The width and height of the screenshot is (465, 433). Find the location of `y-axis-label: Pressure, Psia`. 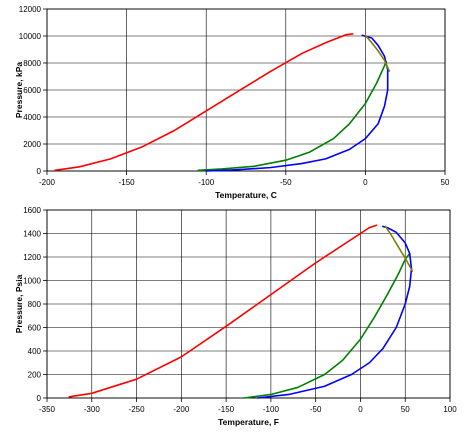

y-axis-label: Pressure, Psia is located at coordinates (19, 303).